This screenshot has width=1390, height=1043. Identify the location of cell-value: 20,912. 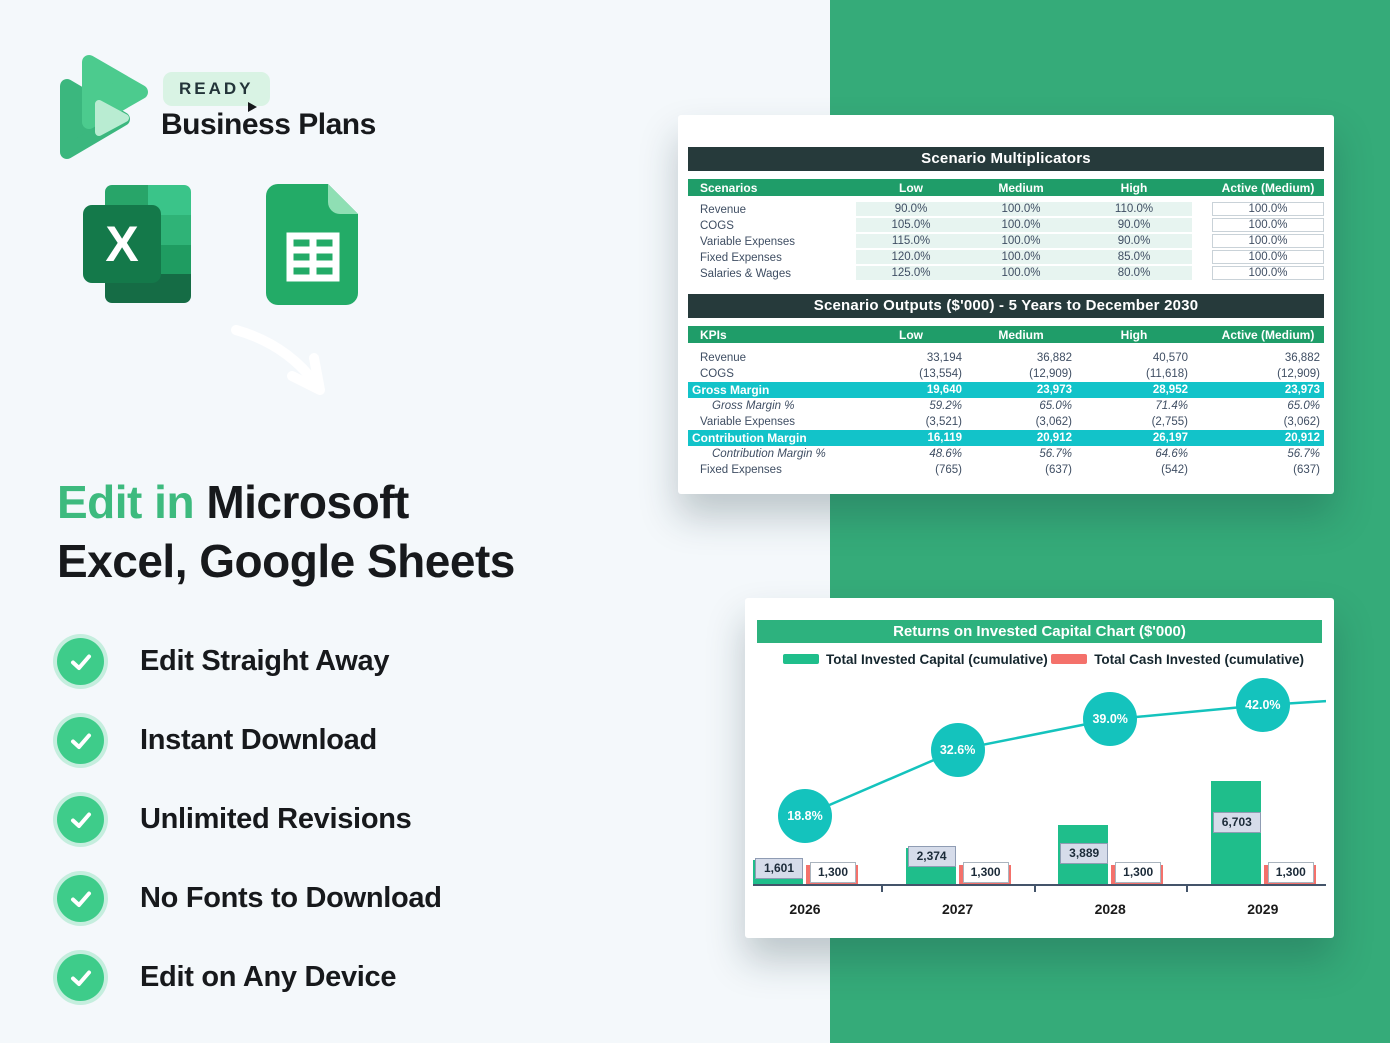
(1054, 438).